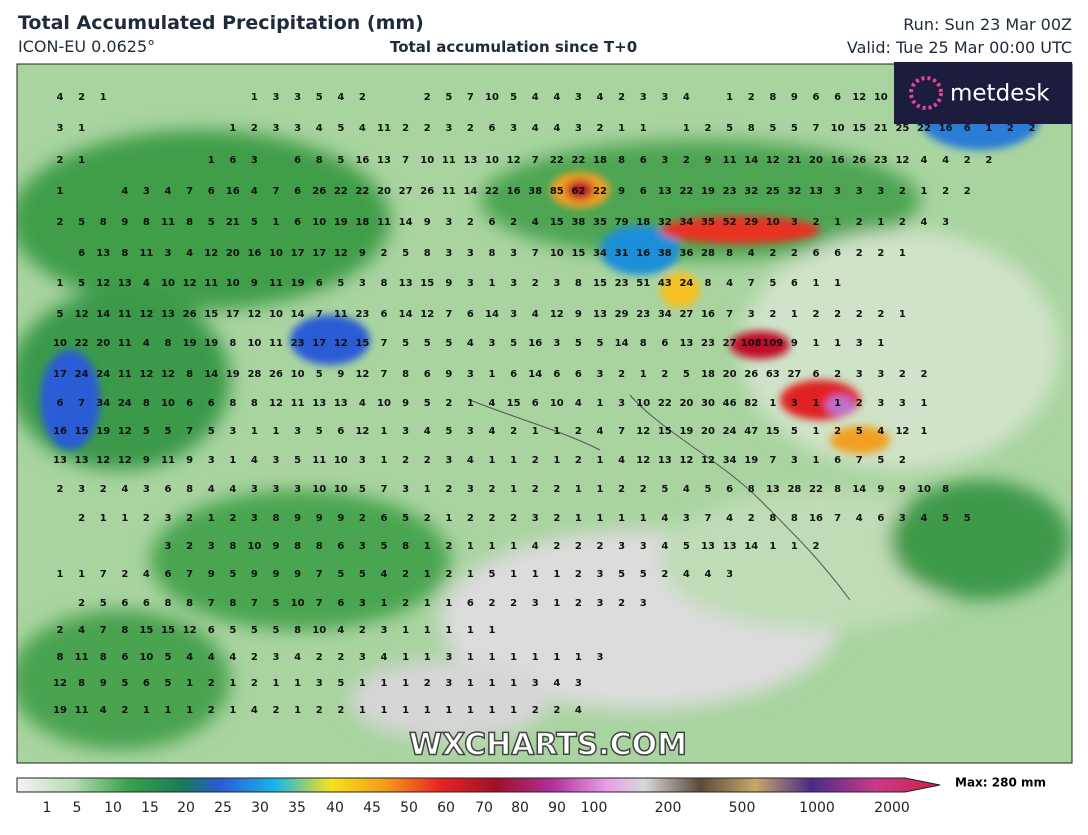 The width and height of the screenshot is (1088, 835). What do you see at coordinates (384, 128) in the screenshot?
I see `grid-value: 11` at bounding box center [384, 128].